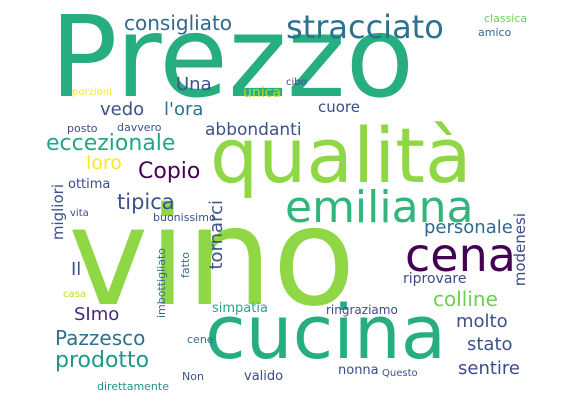  What do you see at coordinates (362, 310) in the screenshot?
I see `word-ringraziamo: ringraziamo` at bounding box center [362, 310].